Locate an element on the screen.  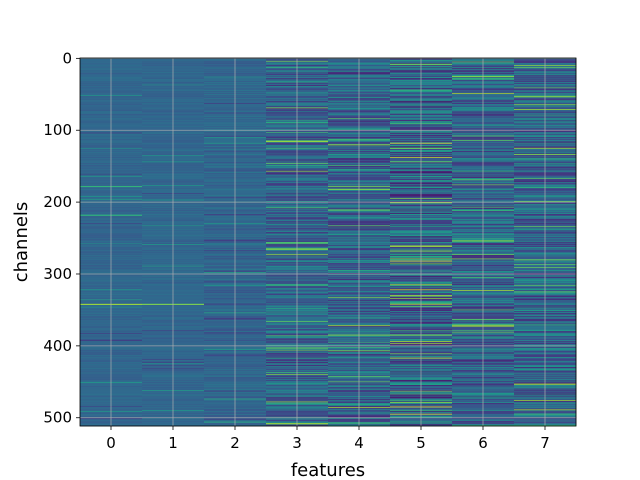
y-axis-ticks: 0 100 200 300 400 500 is located at coordinates (61, 238).